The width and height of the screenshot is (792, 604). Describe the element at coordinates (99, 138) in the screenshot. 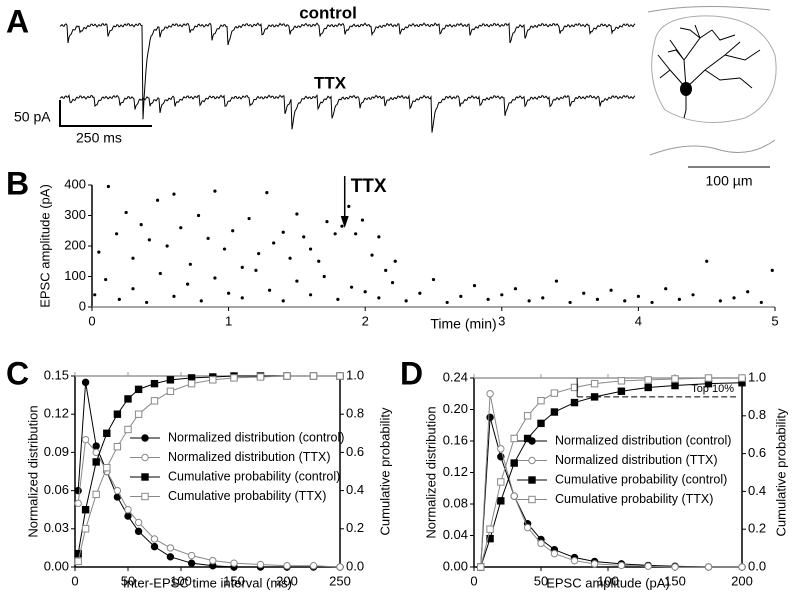

I see `scale-label: 250 ms` at that location.